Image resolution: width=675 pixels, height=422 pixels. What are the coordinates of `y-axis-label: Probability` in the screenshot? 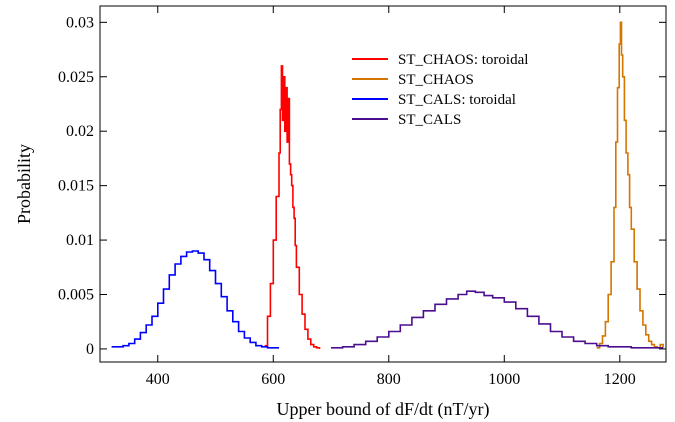 It's located at (24, 184).